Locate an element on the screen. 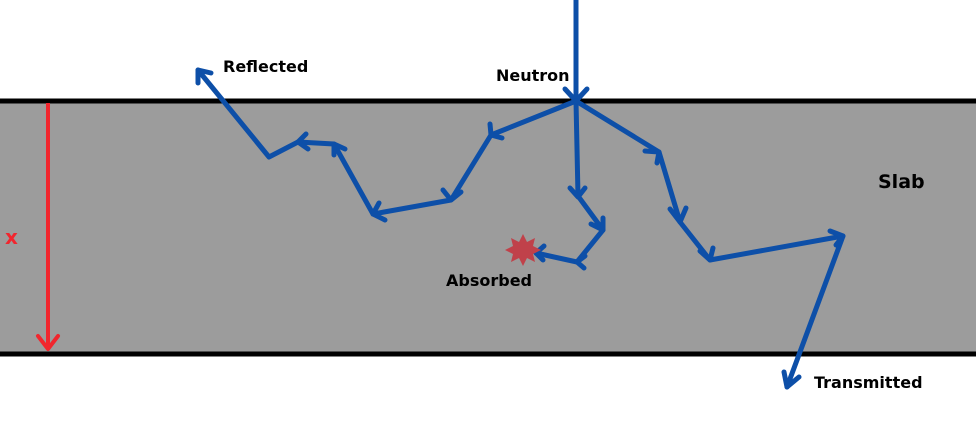 The width and height of the screenshot is (976, 421). transmitted-label: Transmitted is located at coordinates (868, 382).